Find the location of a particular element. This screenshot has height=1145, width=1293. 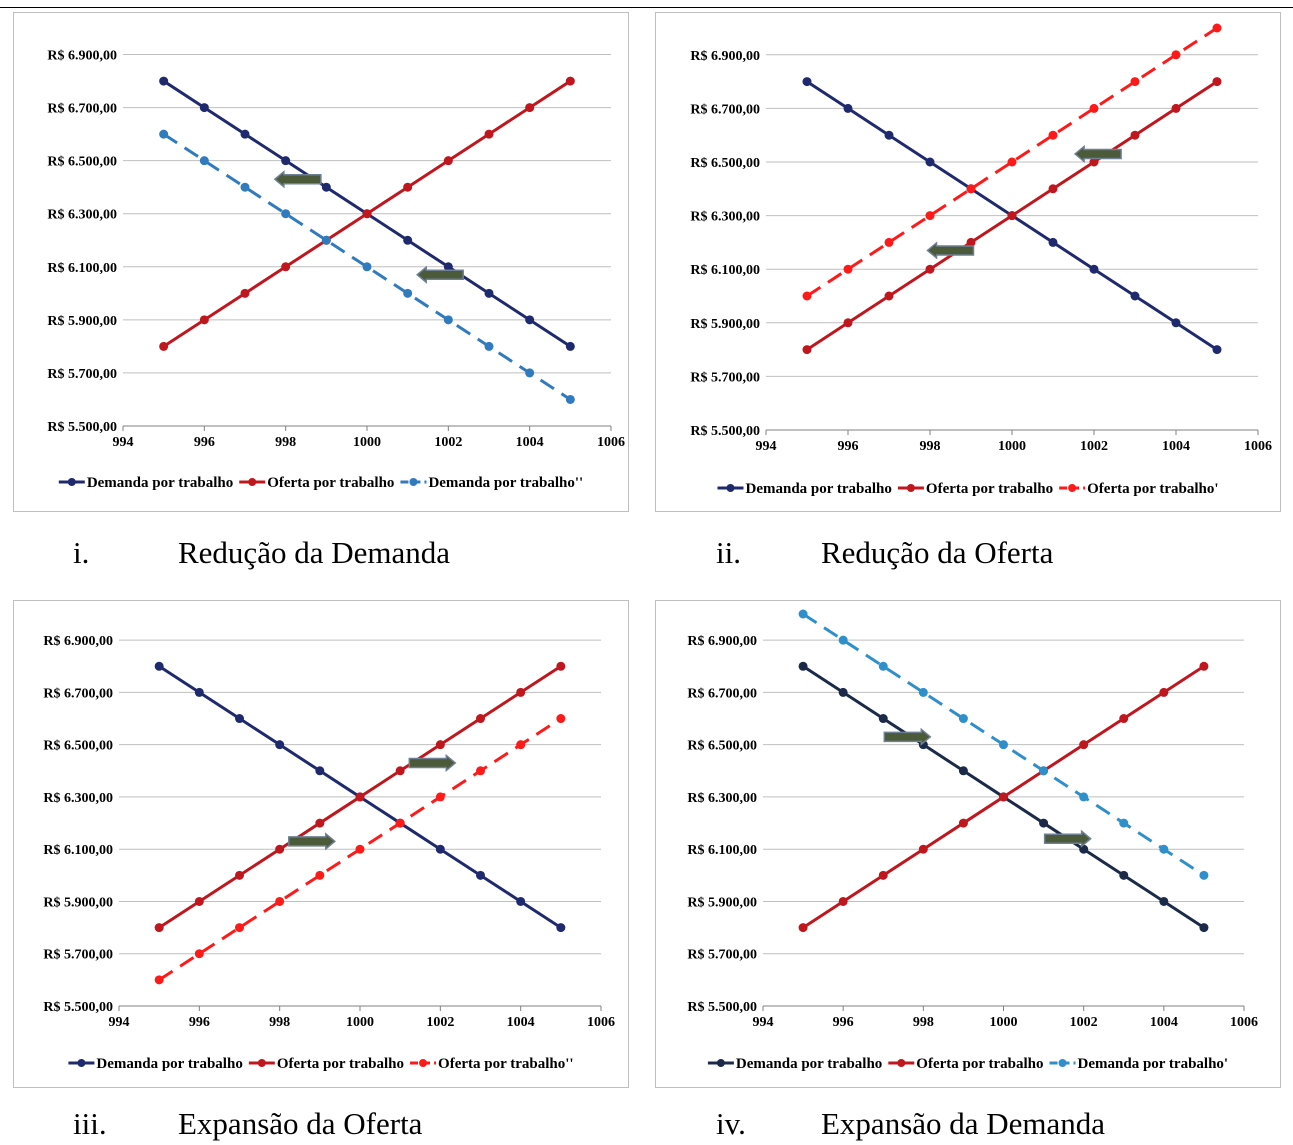

y-tick-label: R$ 6.100,00 is located at coordinates (78, 850).